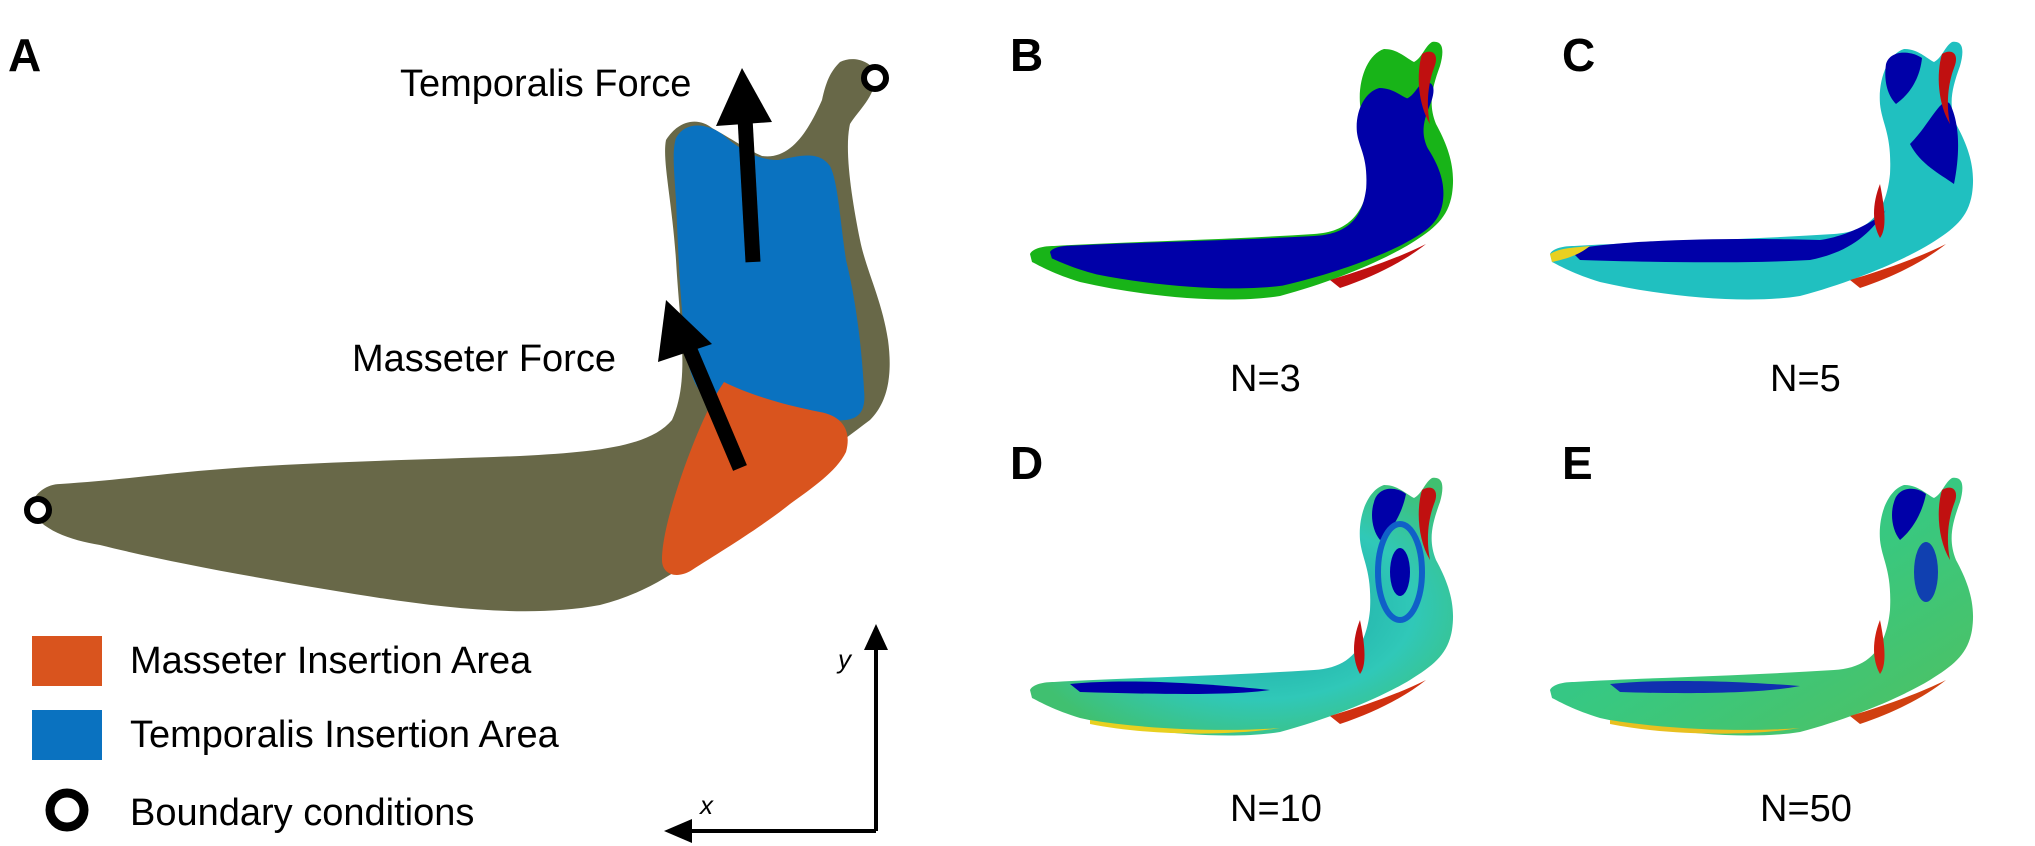 The width and height of the screenshot is (2035, 846). Describe the element at coordinates (1242, 170) in the screenshot. I see `stress-map-n3` at that location.